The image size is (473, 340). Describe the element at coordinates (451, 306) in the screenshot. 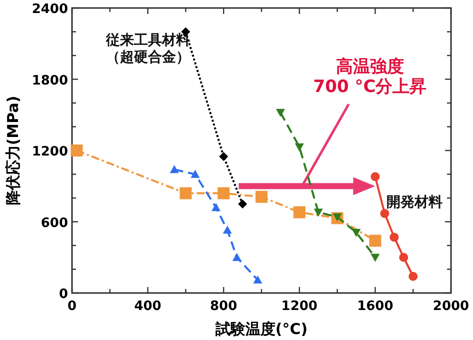

I see `x-tick-label: 2000` at that location.